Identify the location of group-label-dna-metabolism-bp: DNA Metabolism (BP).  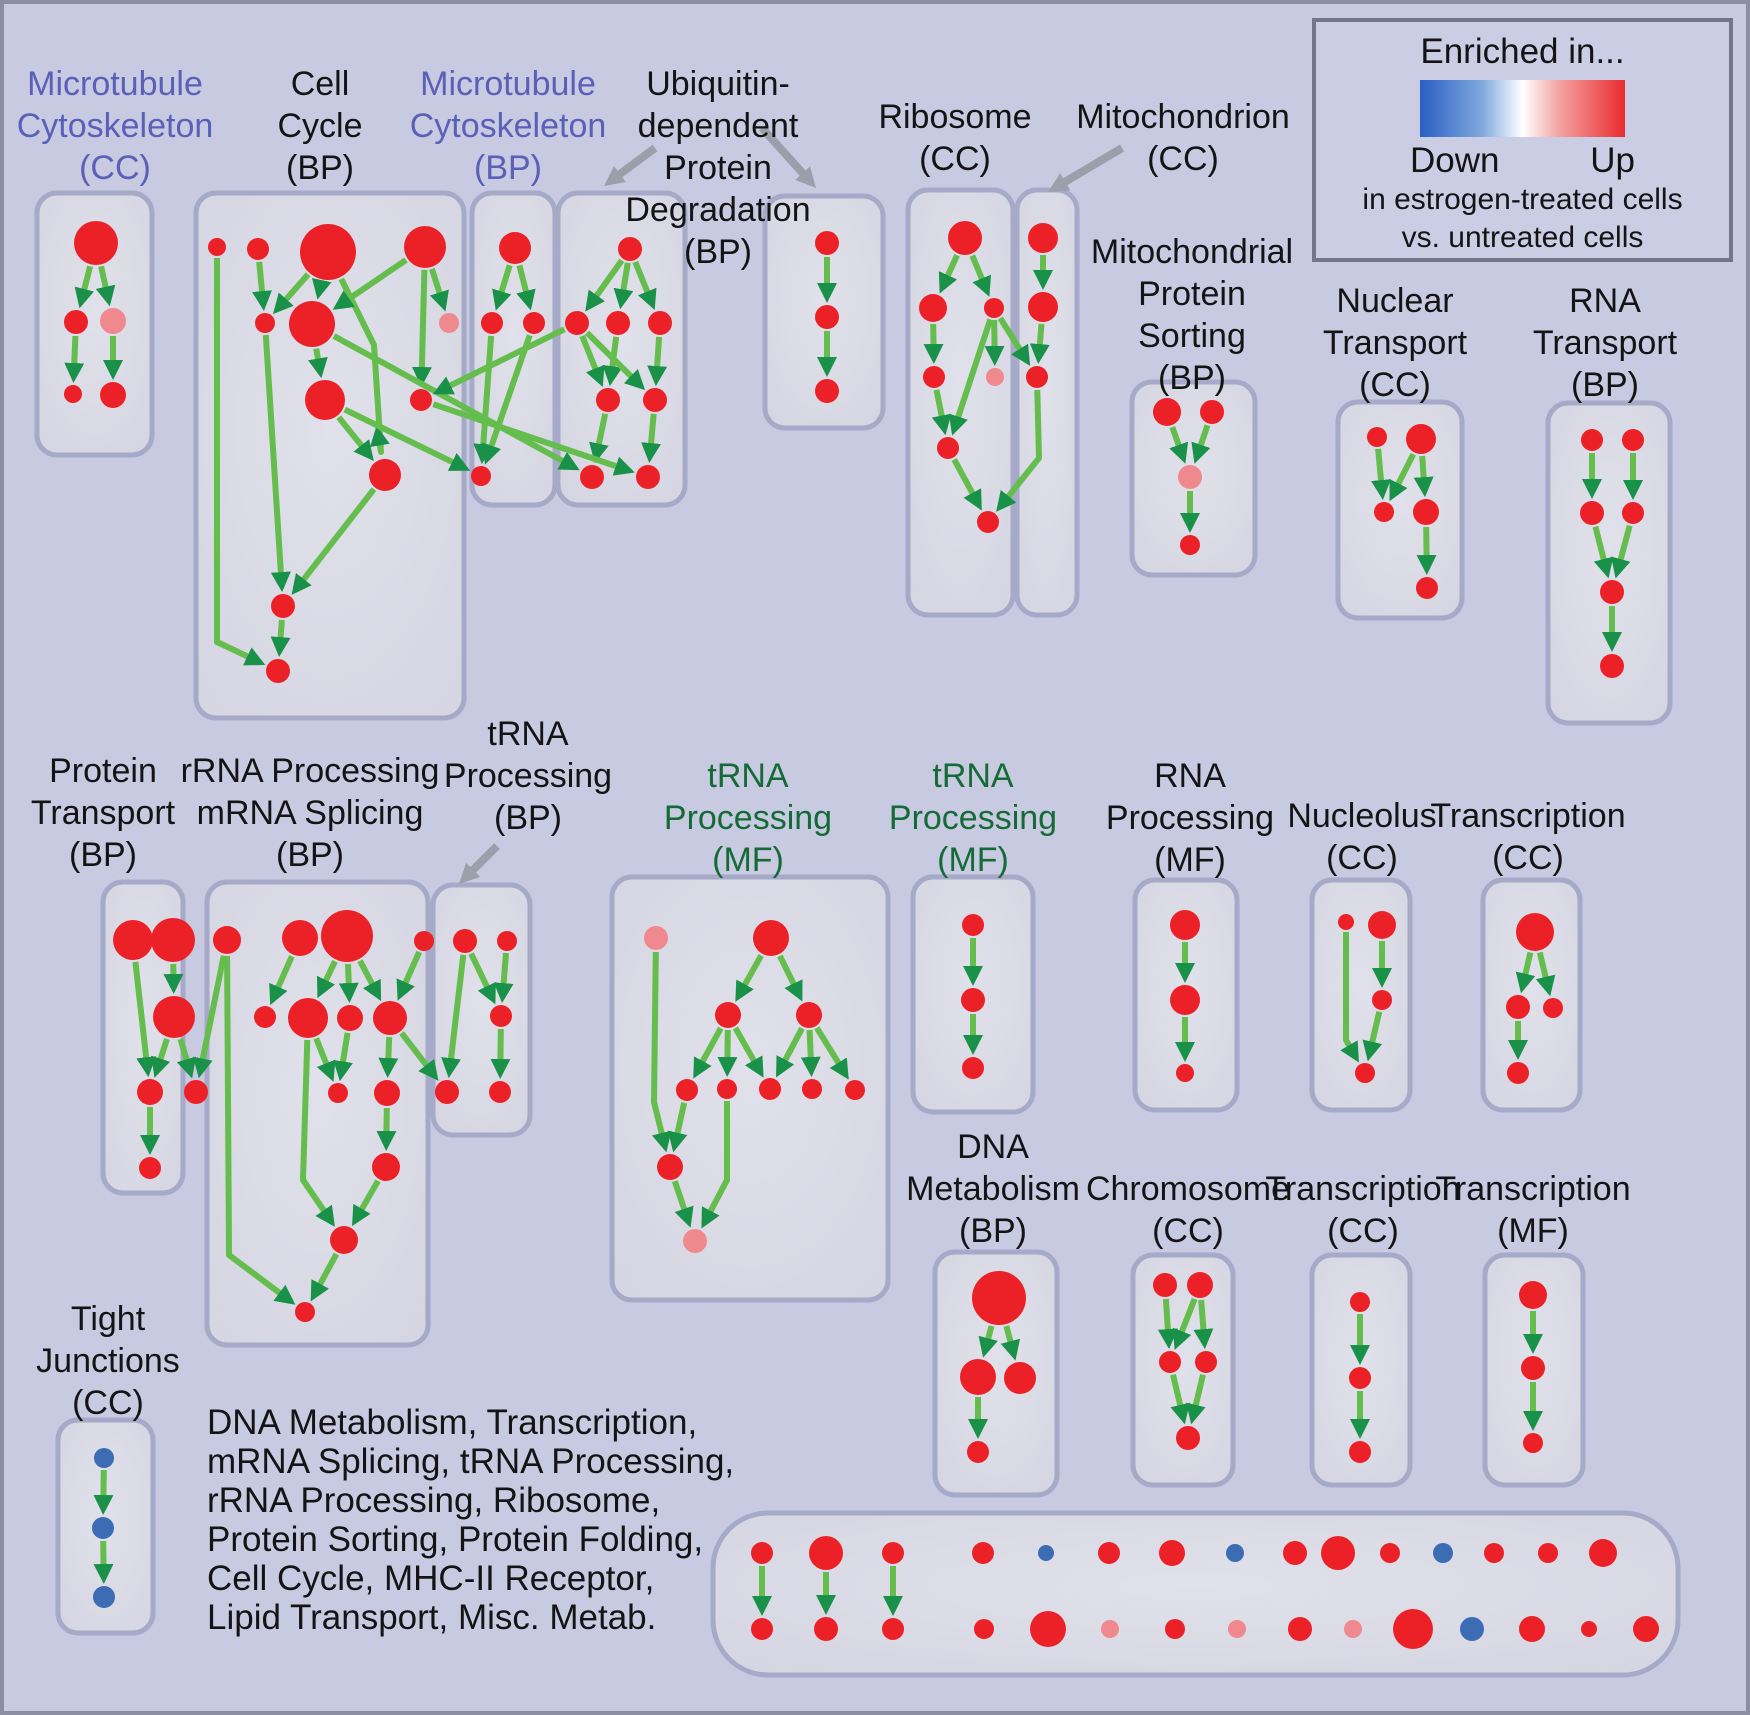
(993, 1189).